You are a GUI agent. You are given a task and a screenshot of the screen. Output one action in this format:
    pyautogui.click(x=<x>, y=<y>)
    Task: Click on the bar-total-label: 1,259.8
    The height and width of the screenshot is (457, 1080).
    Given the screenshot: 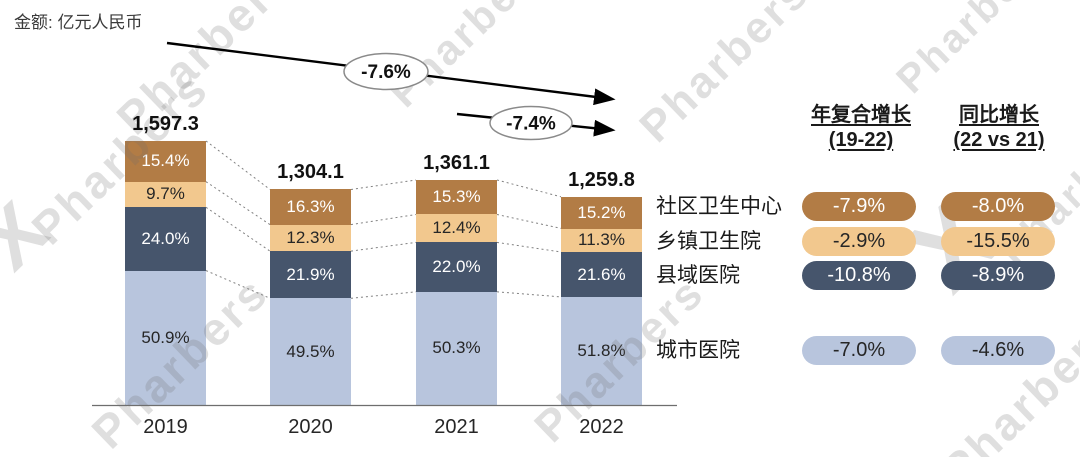 What is the action you would take?
    pyautogui.click(x=601, y=179)
    